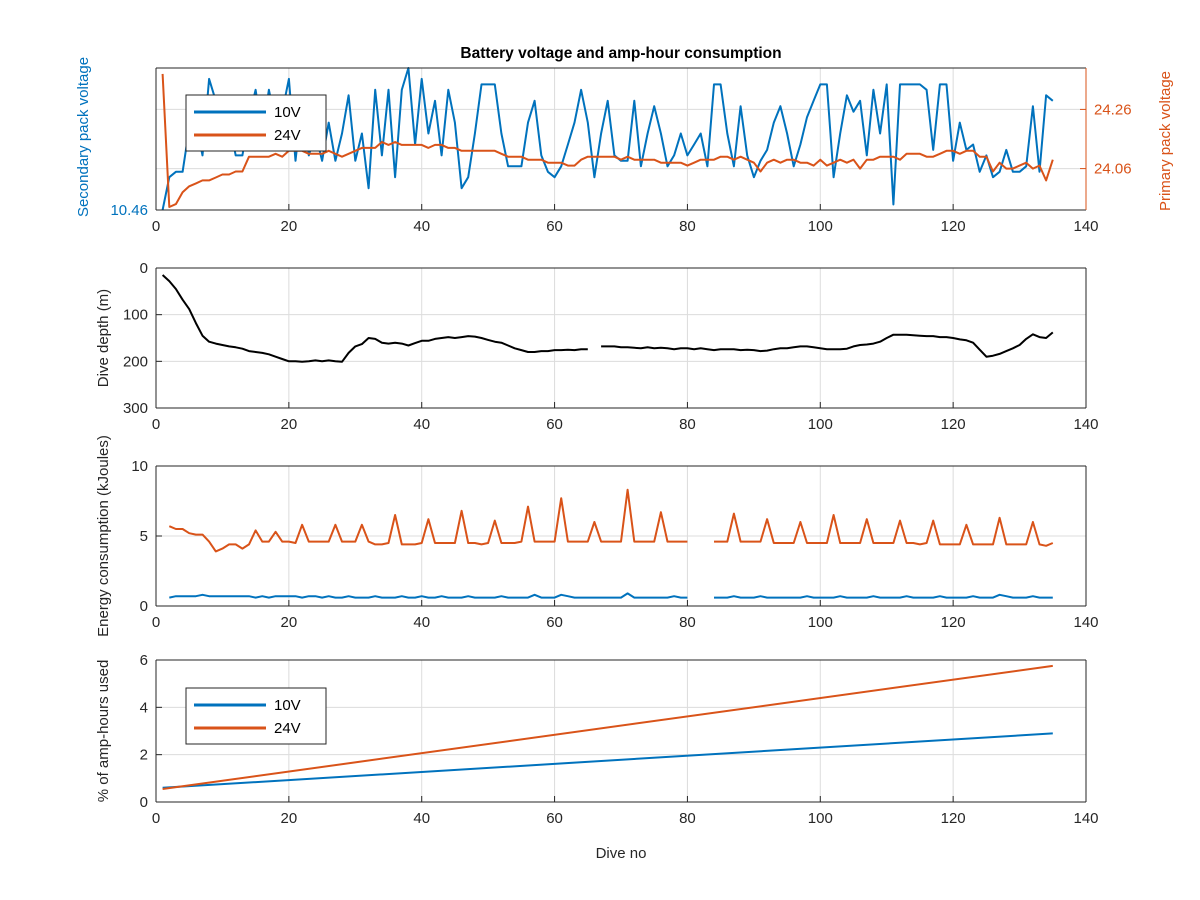 The width and height of the screenshot is (1200, 900). Describe the element at coordinates (135, 361) in the screenshot. I see `y-tick-label: 200` at that location.